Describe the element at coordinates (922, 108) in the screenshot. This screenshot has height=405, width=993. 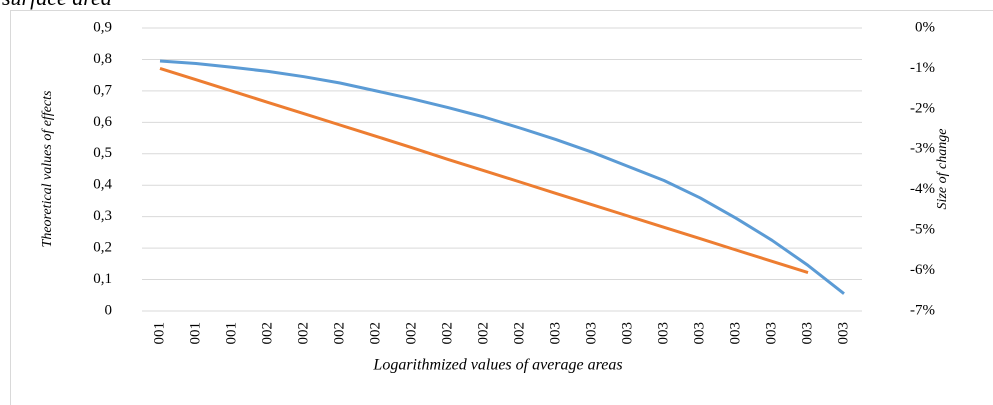
I see `y2-tick-label: -2%` at that location.